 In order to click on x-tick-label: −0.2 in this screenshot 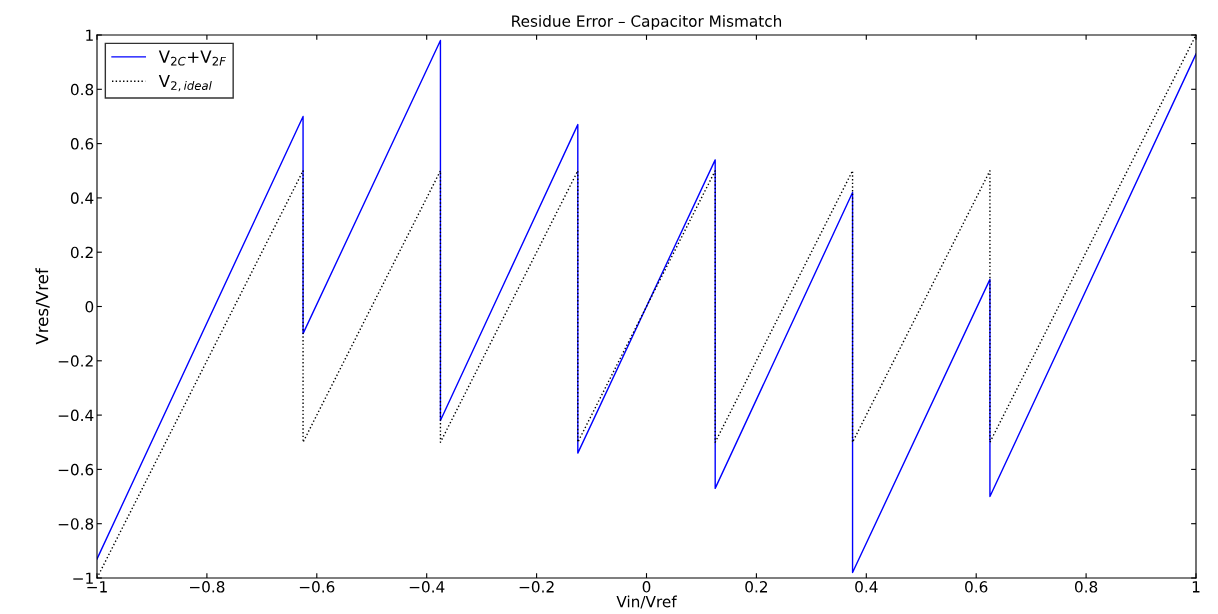, I will do `click(536, 587)`.